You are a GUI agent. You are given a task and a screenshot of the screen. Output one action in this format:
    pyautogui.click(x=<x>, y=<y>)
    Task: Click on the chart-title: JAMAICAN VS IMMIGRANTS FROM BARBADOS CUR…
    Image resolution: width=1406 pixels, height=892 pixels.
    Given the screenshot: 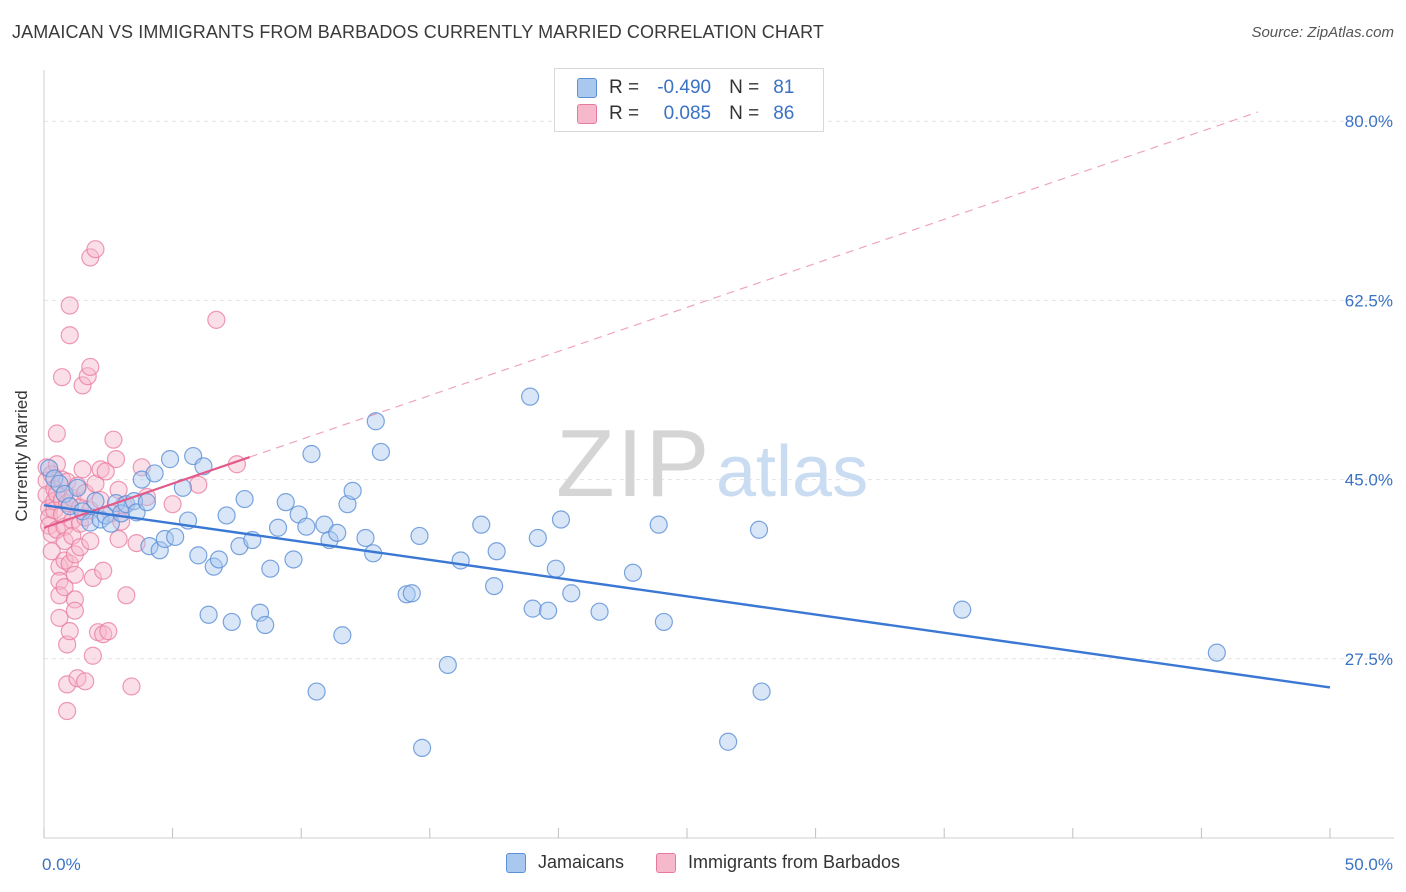 What is the action you would take?
    pyautogui.click(x=418, y=32)
    